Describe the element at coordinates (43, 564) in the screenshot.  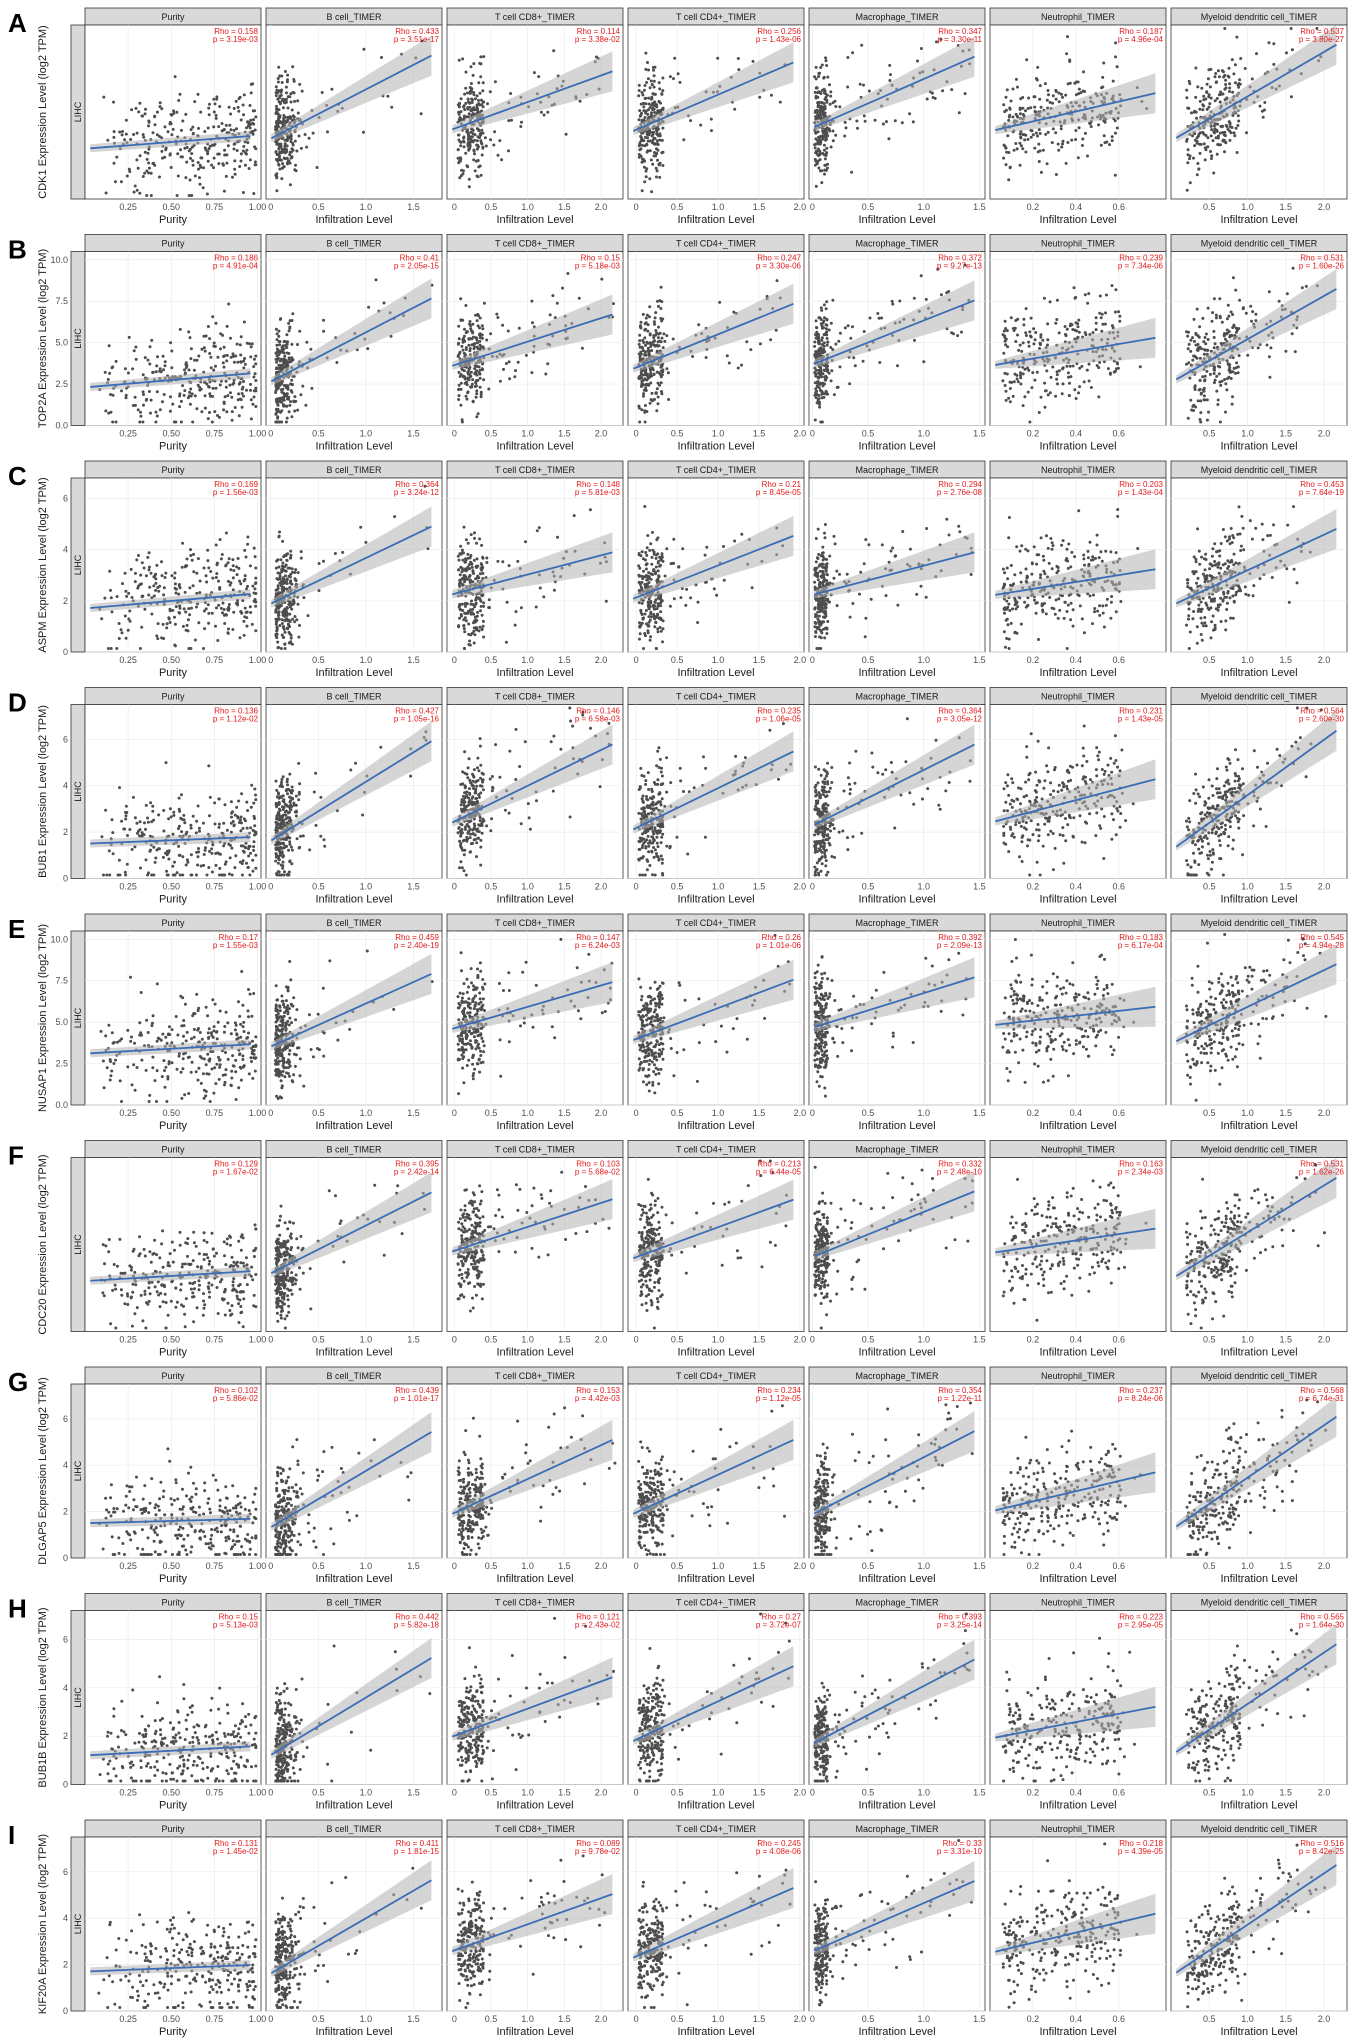
I see `y-axis-label: ASPM Expression Level (log2 TPM)` at that location.